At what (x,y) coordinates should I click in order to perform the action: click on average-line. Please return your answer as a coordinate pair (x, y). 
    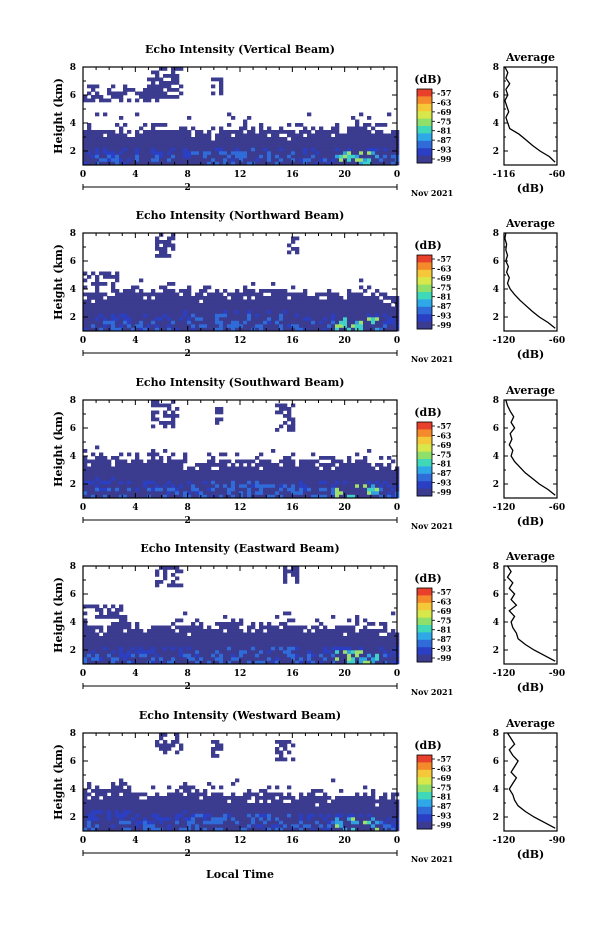
    Looking at the image, I should click on (530, 447).